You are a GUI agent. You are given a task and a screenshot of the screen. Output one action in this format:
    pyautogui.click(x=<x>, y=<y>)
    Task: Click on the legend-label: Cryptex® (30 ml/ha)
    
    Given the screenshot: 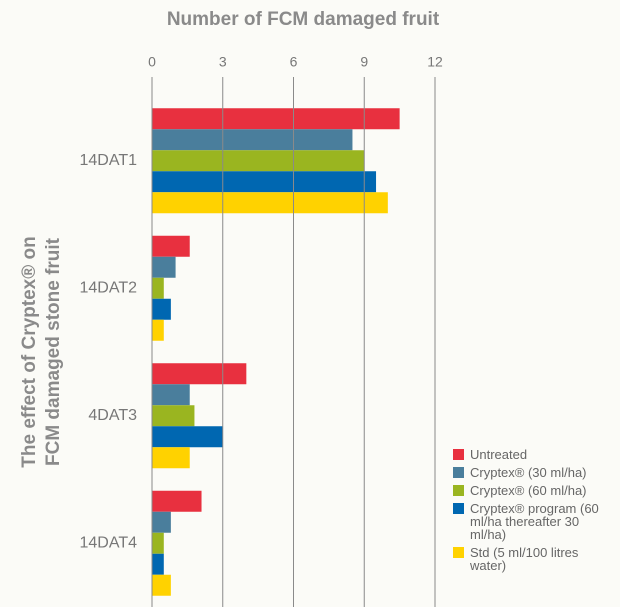 What is the action you would take?
    pyautogui.click(x=528, y=472)
    